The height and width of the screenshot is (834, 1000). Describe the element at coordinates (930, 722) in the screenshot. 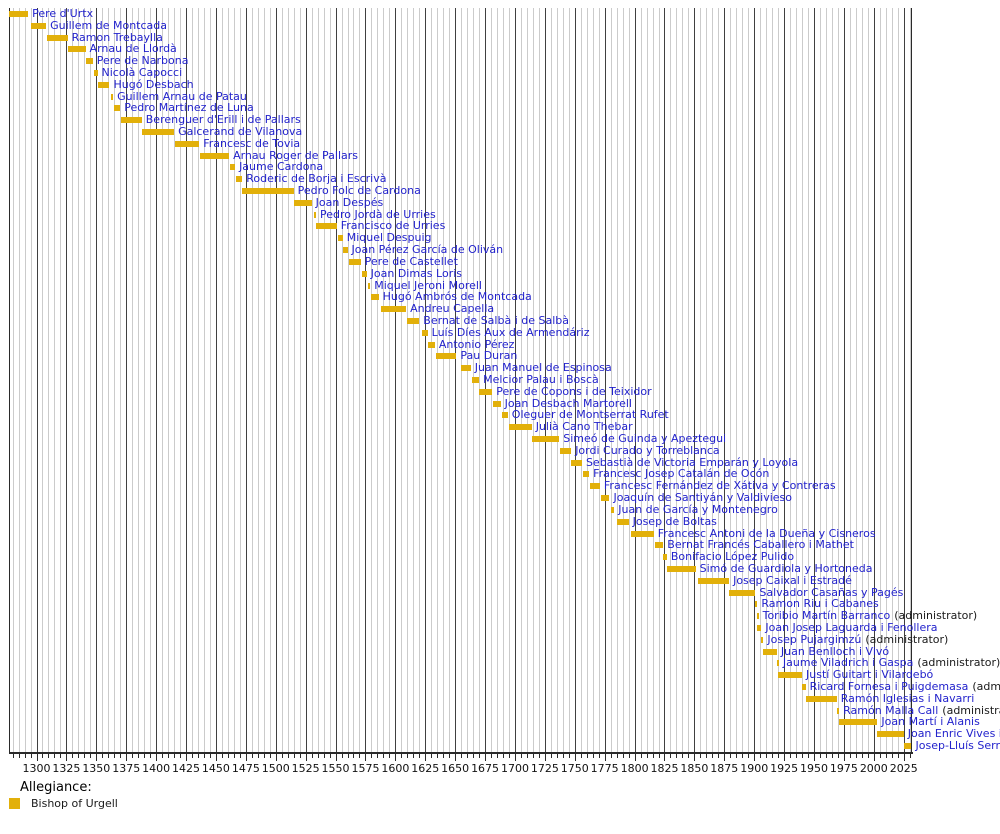

I see `bishop-label: Joan Martí i Alanis` at that location.